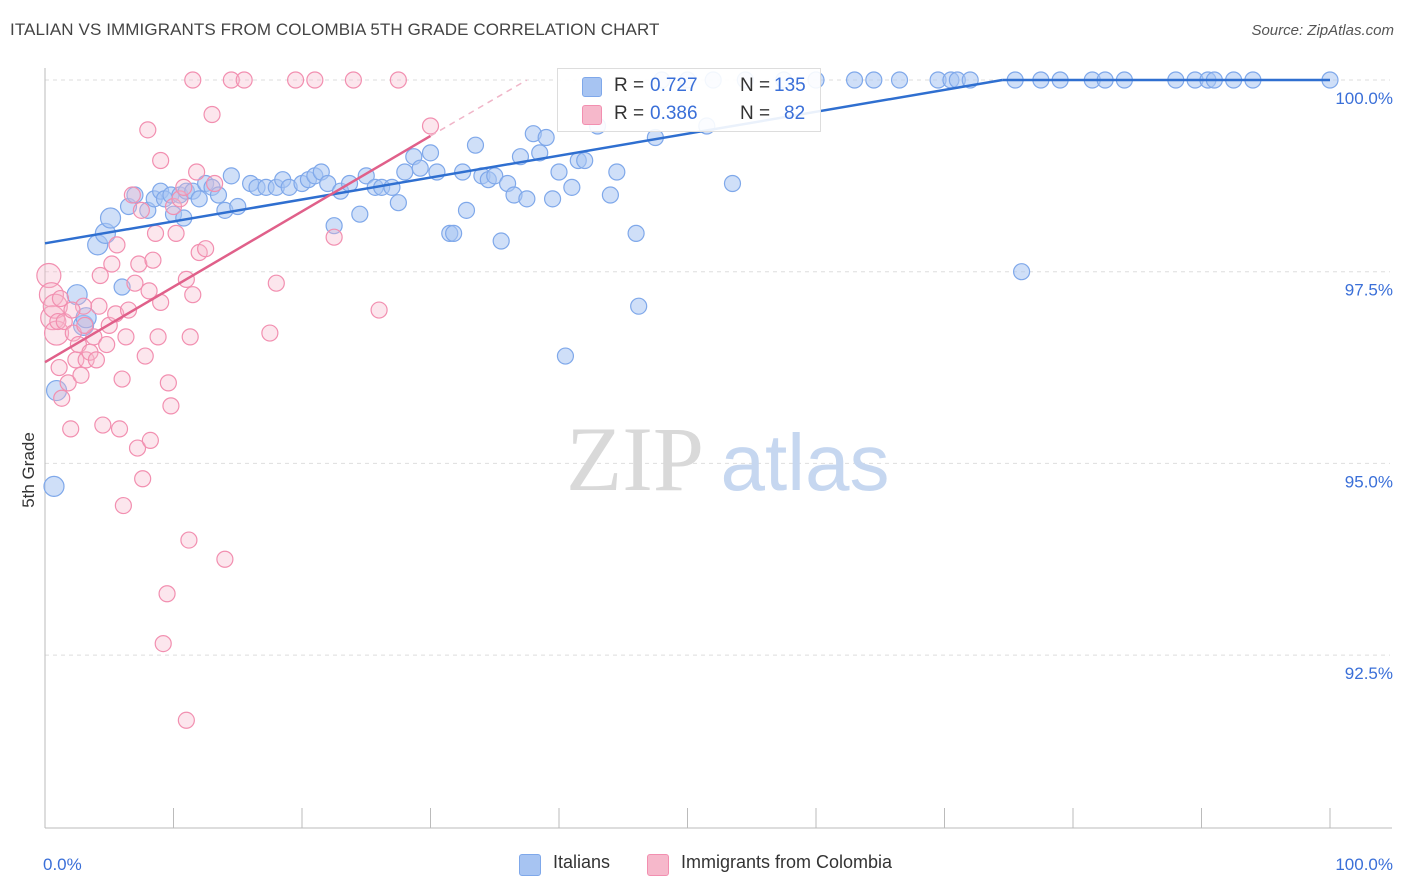 Image resolution: width=1406 pixels, height=892 pixels. I want to click on trend-line-colombia, so click(238, 249).